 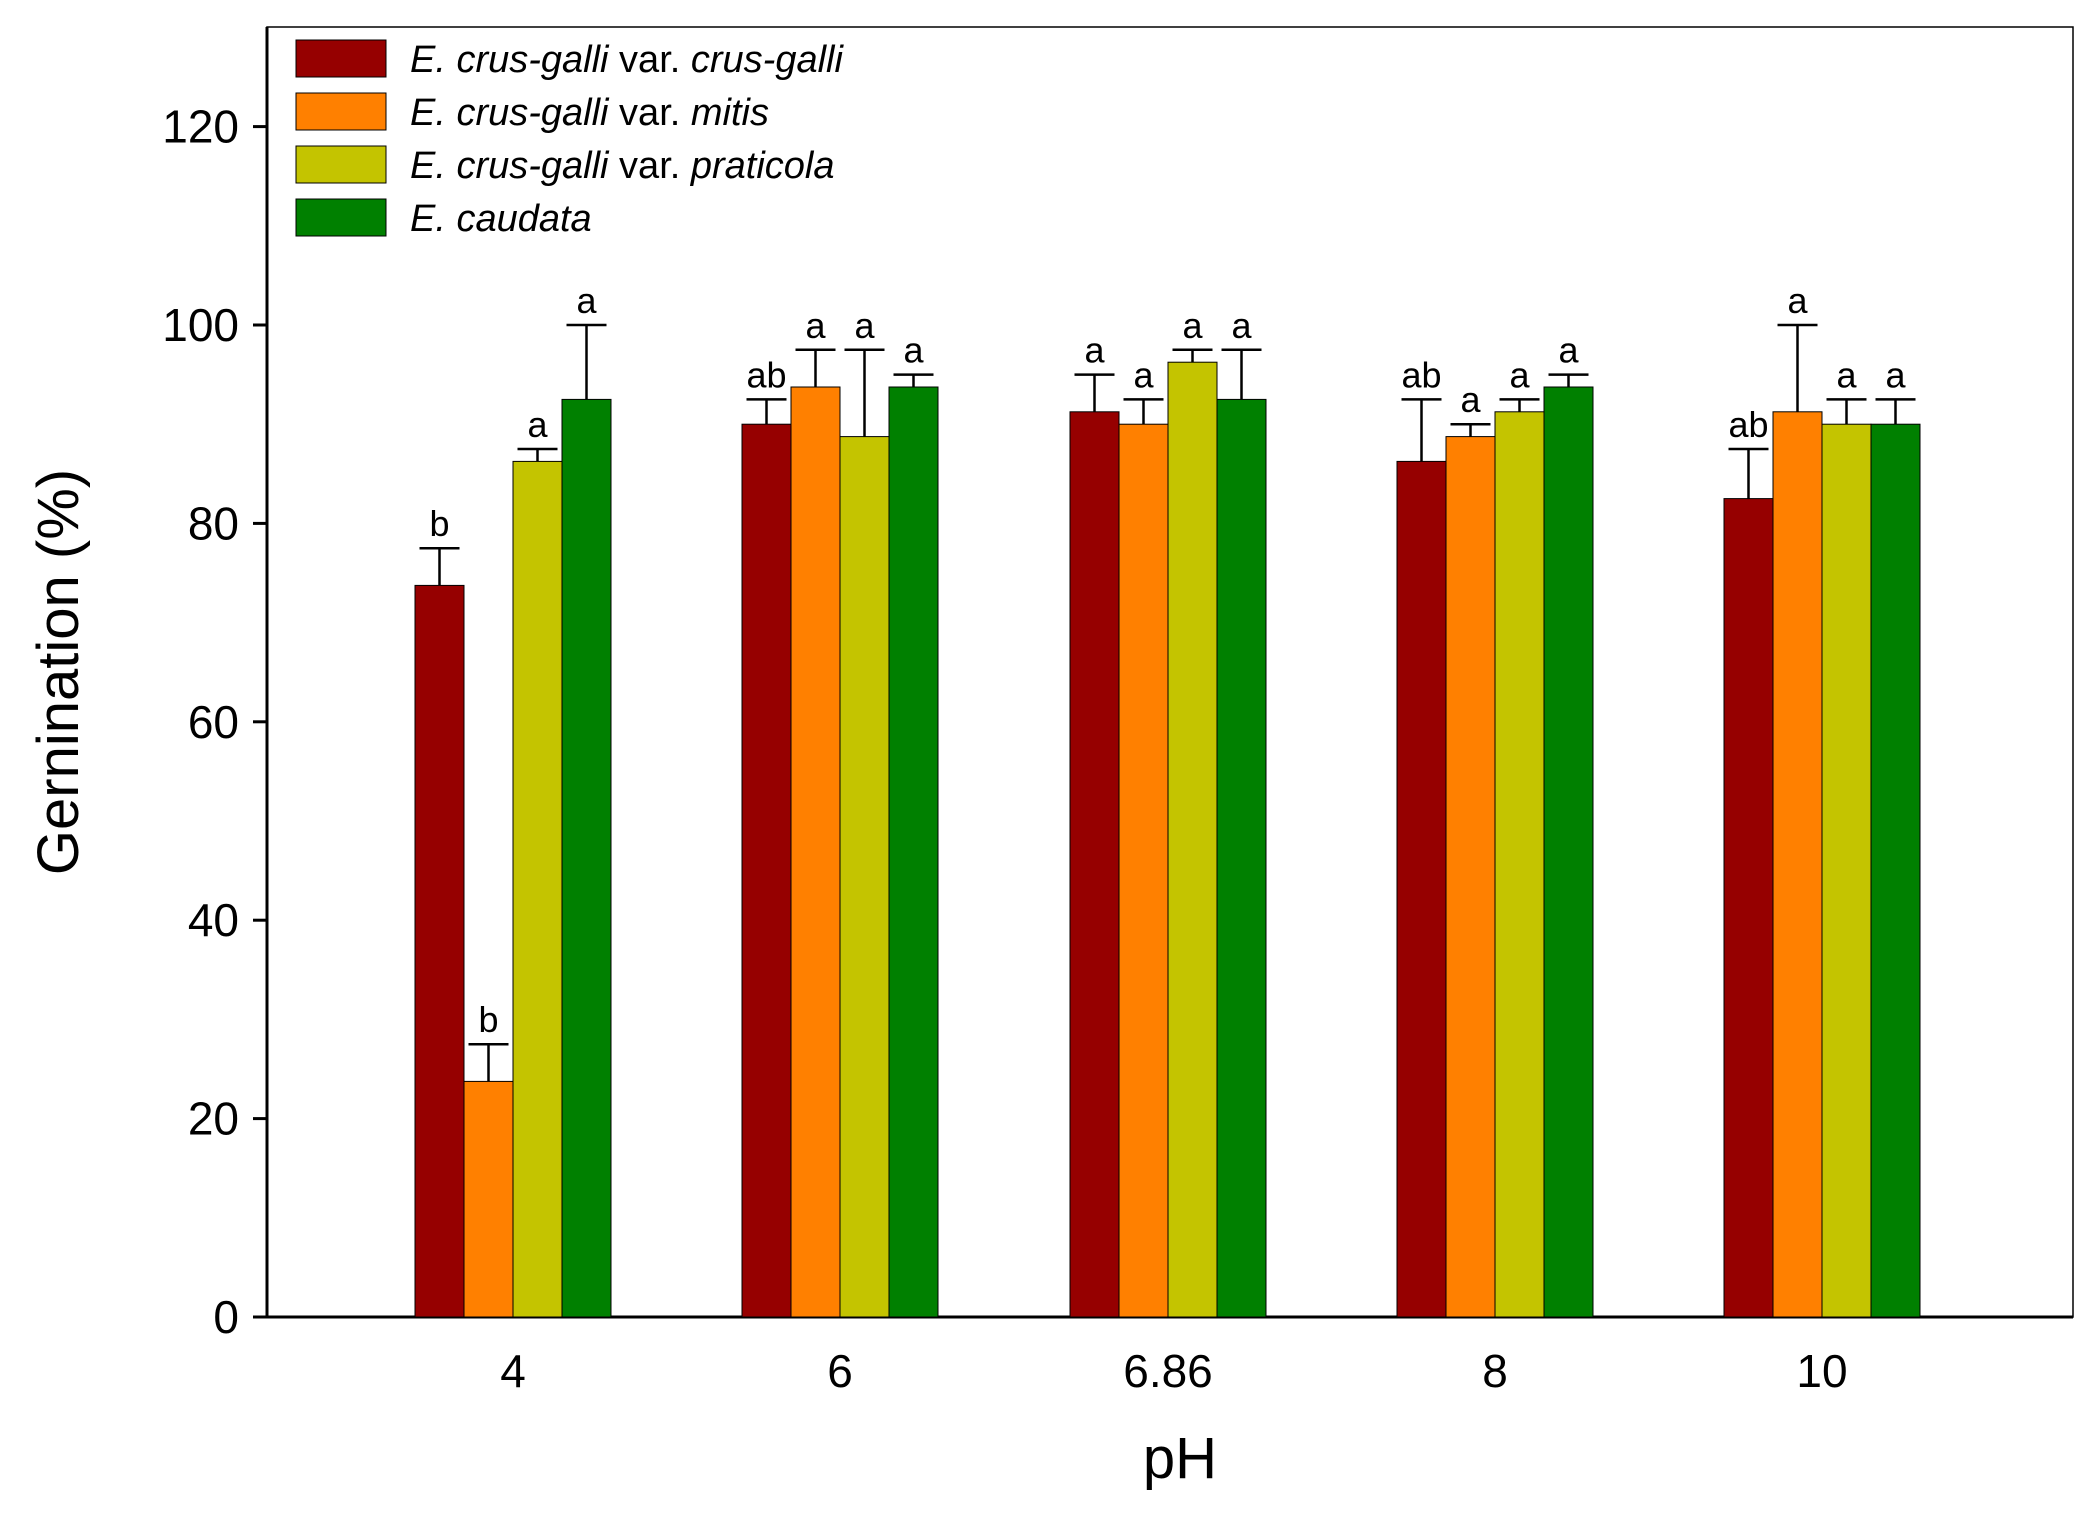 What do you see at coordinates (58, 672) in the screenshot?
I see `y-axis-title: Gernination (%)` at bounding box center [58, 672].